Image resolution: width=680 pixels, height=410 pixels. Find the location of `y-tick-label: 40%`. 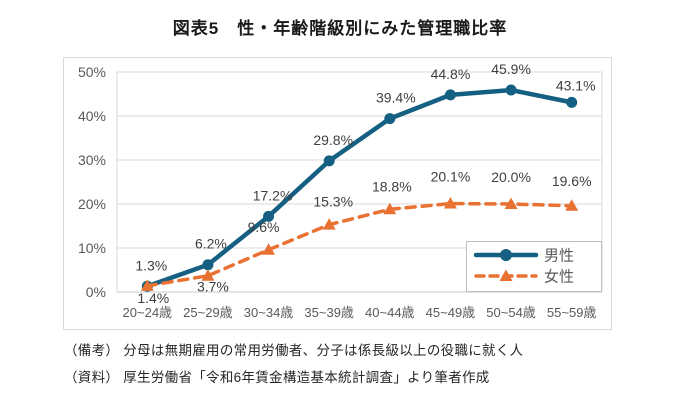

y-tick-label: 40% is located at coordinates (92, 116).